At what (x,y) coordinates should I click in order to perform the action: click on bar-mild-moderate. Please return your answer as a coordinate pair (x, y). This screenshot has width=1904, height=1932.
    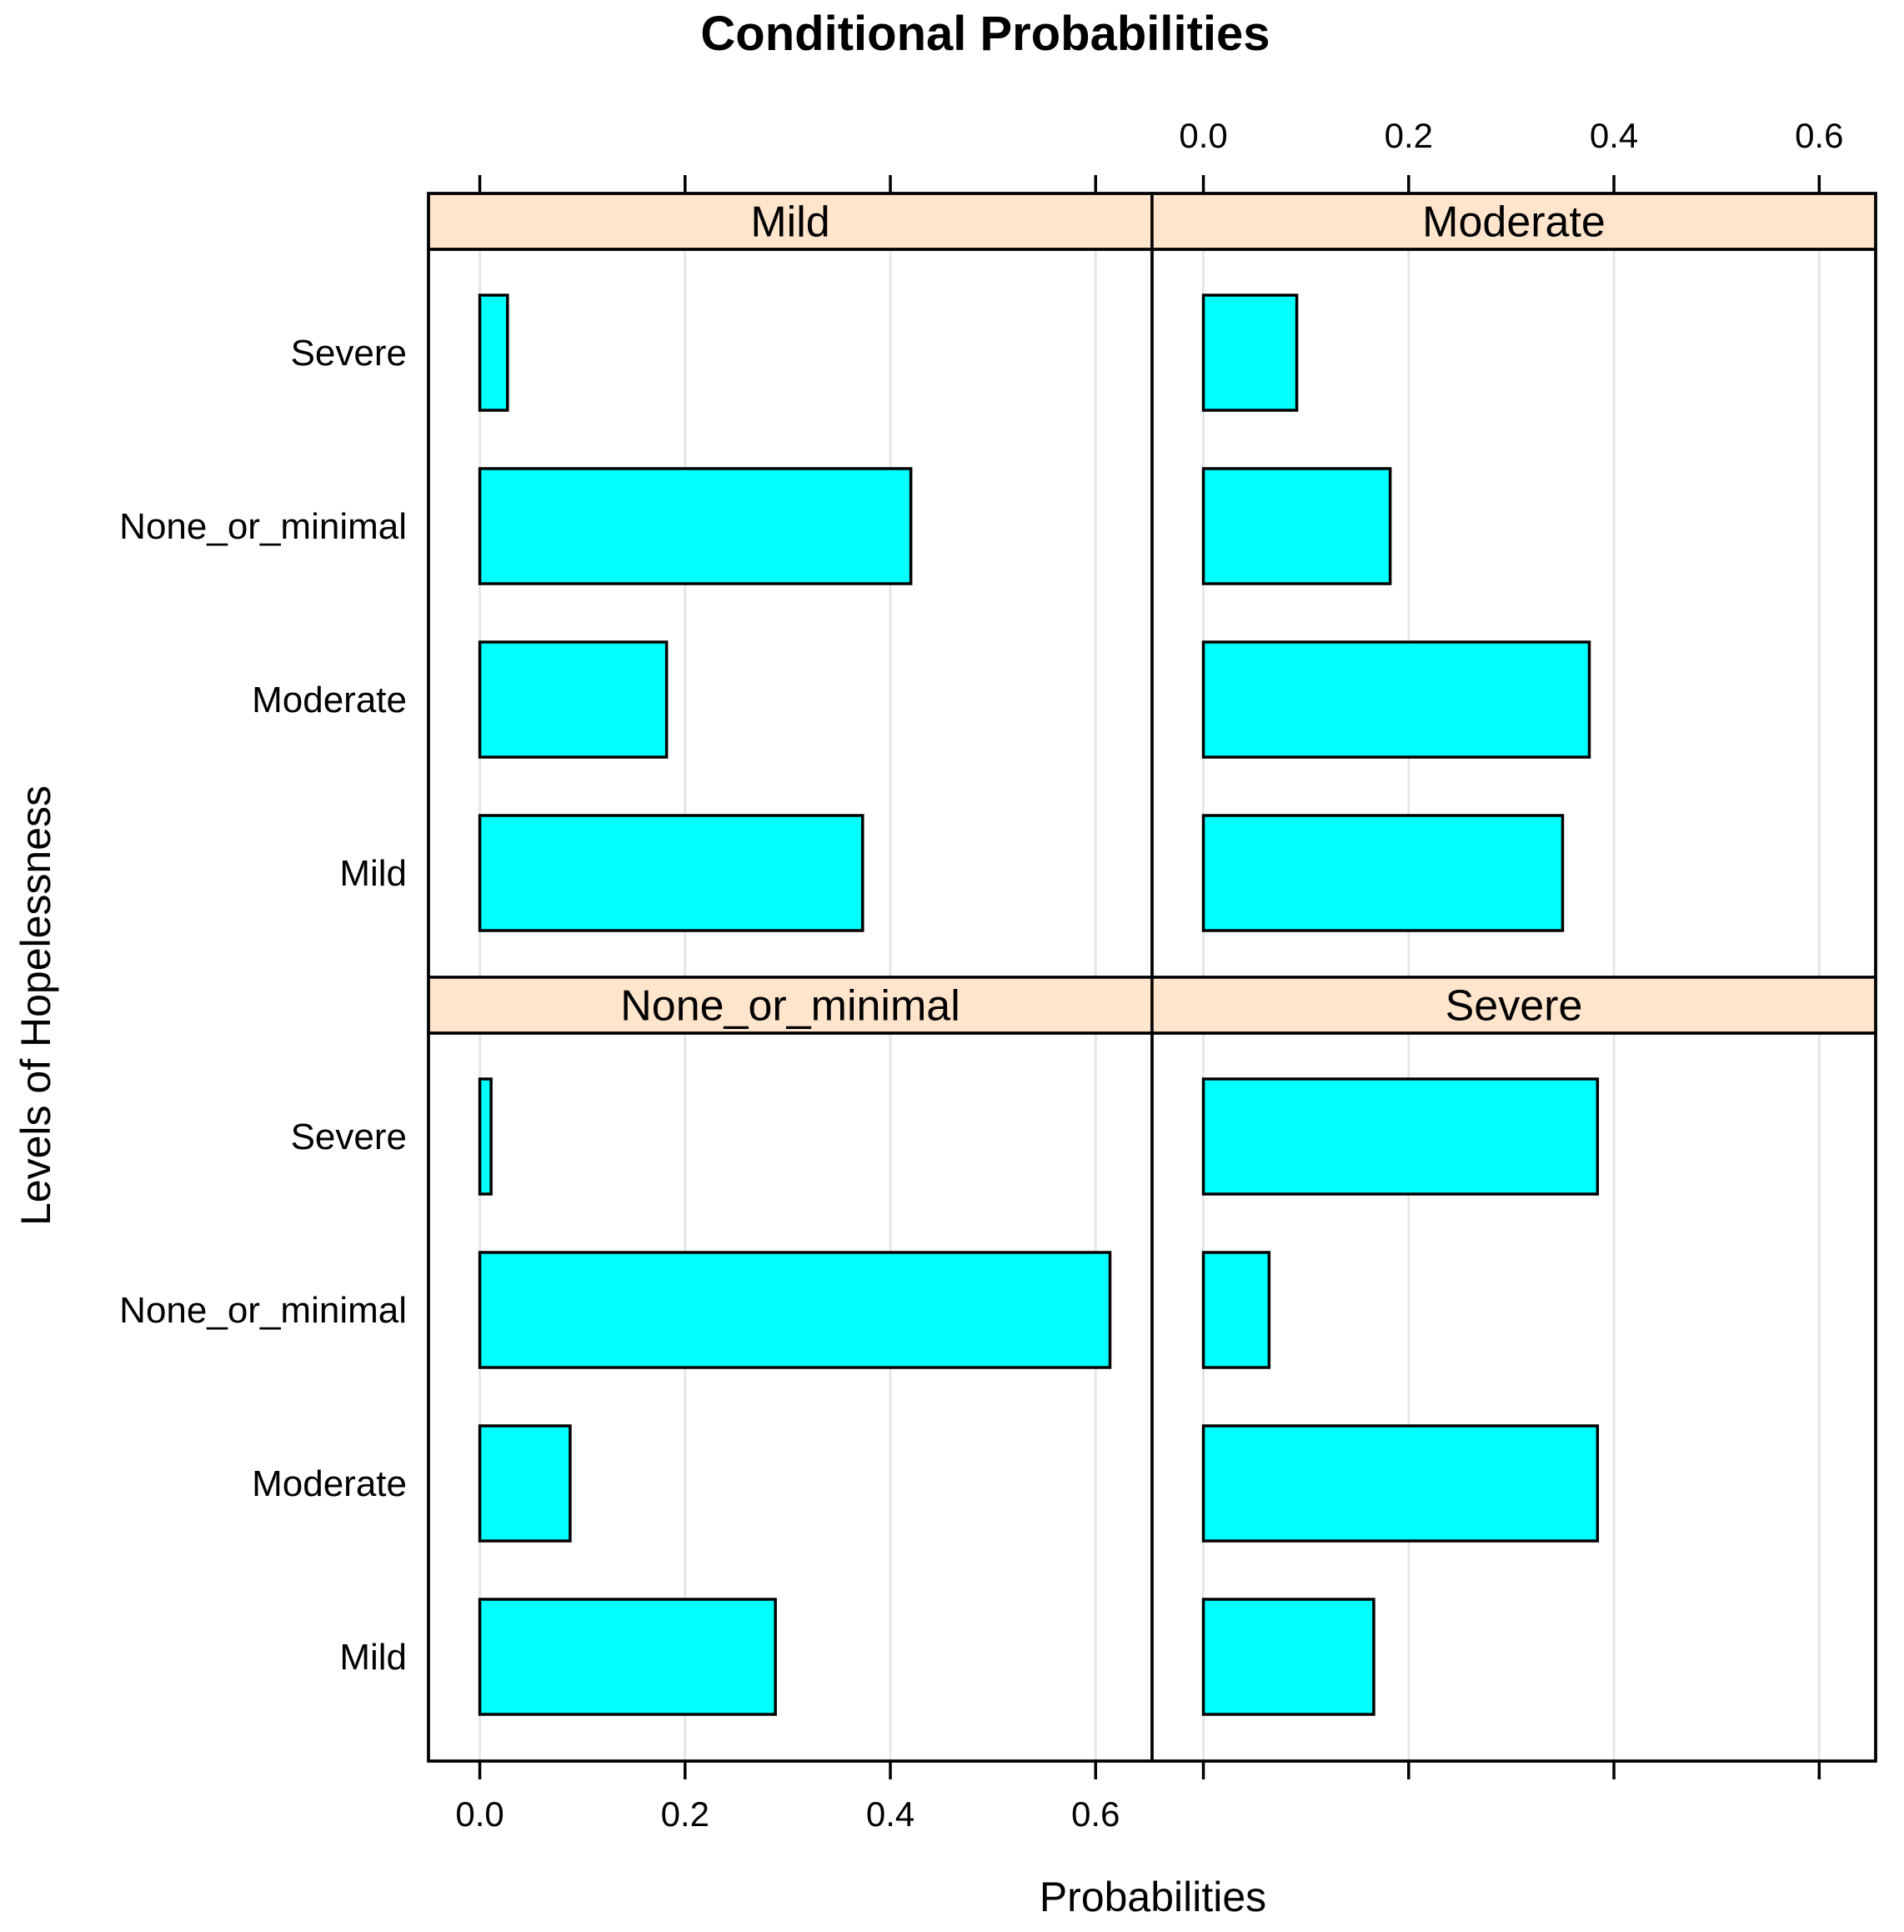
    Looking at the image, I should click on (573, 699).